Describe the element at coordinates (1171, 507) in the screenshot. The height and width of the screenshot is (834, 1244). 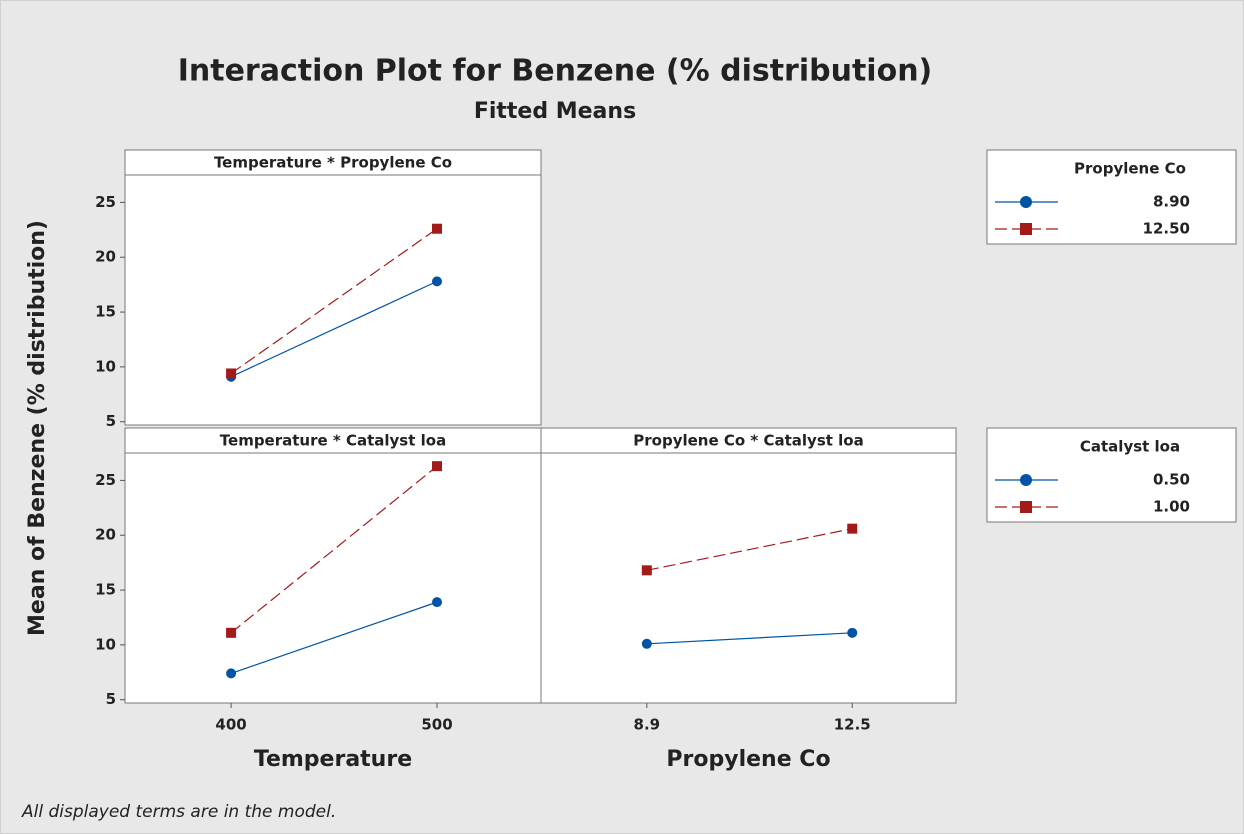
I see `legend-label: 1.00` at that location.